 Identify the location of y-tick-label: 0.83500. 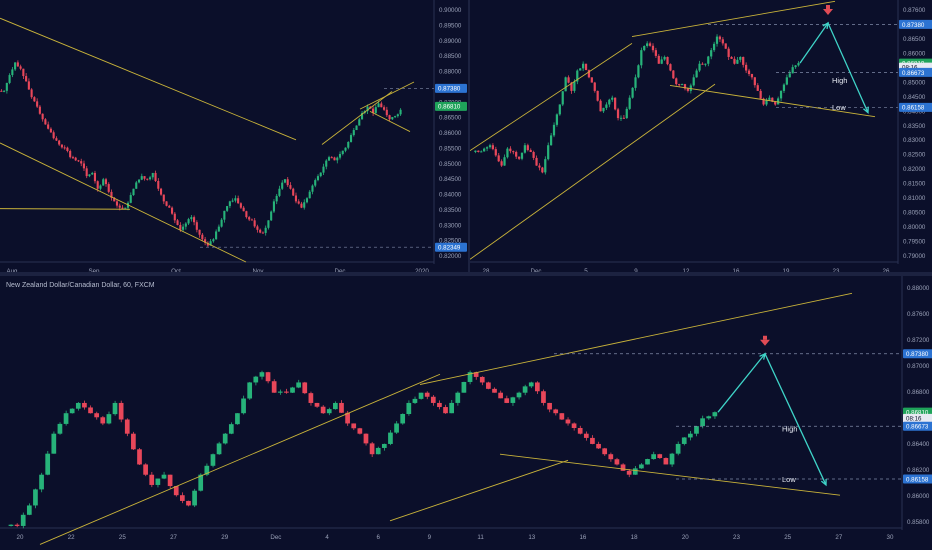
(914, 126).